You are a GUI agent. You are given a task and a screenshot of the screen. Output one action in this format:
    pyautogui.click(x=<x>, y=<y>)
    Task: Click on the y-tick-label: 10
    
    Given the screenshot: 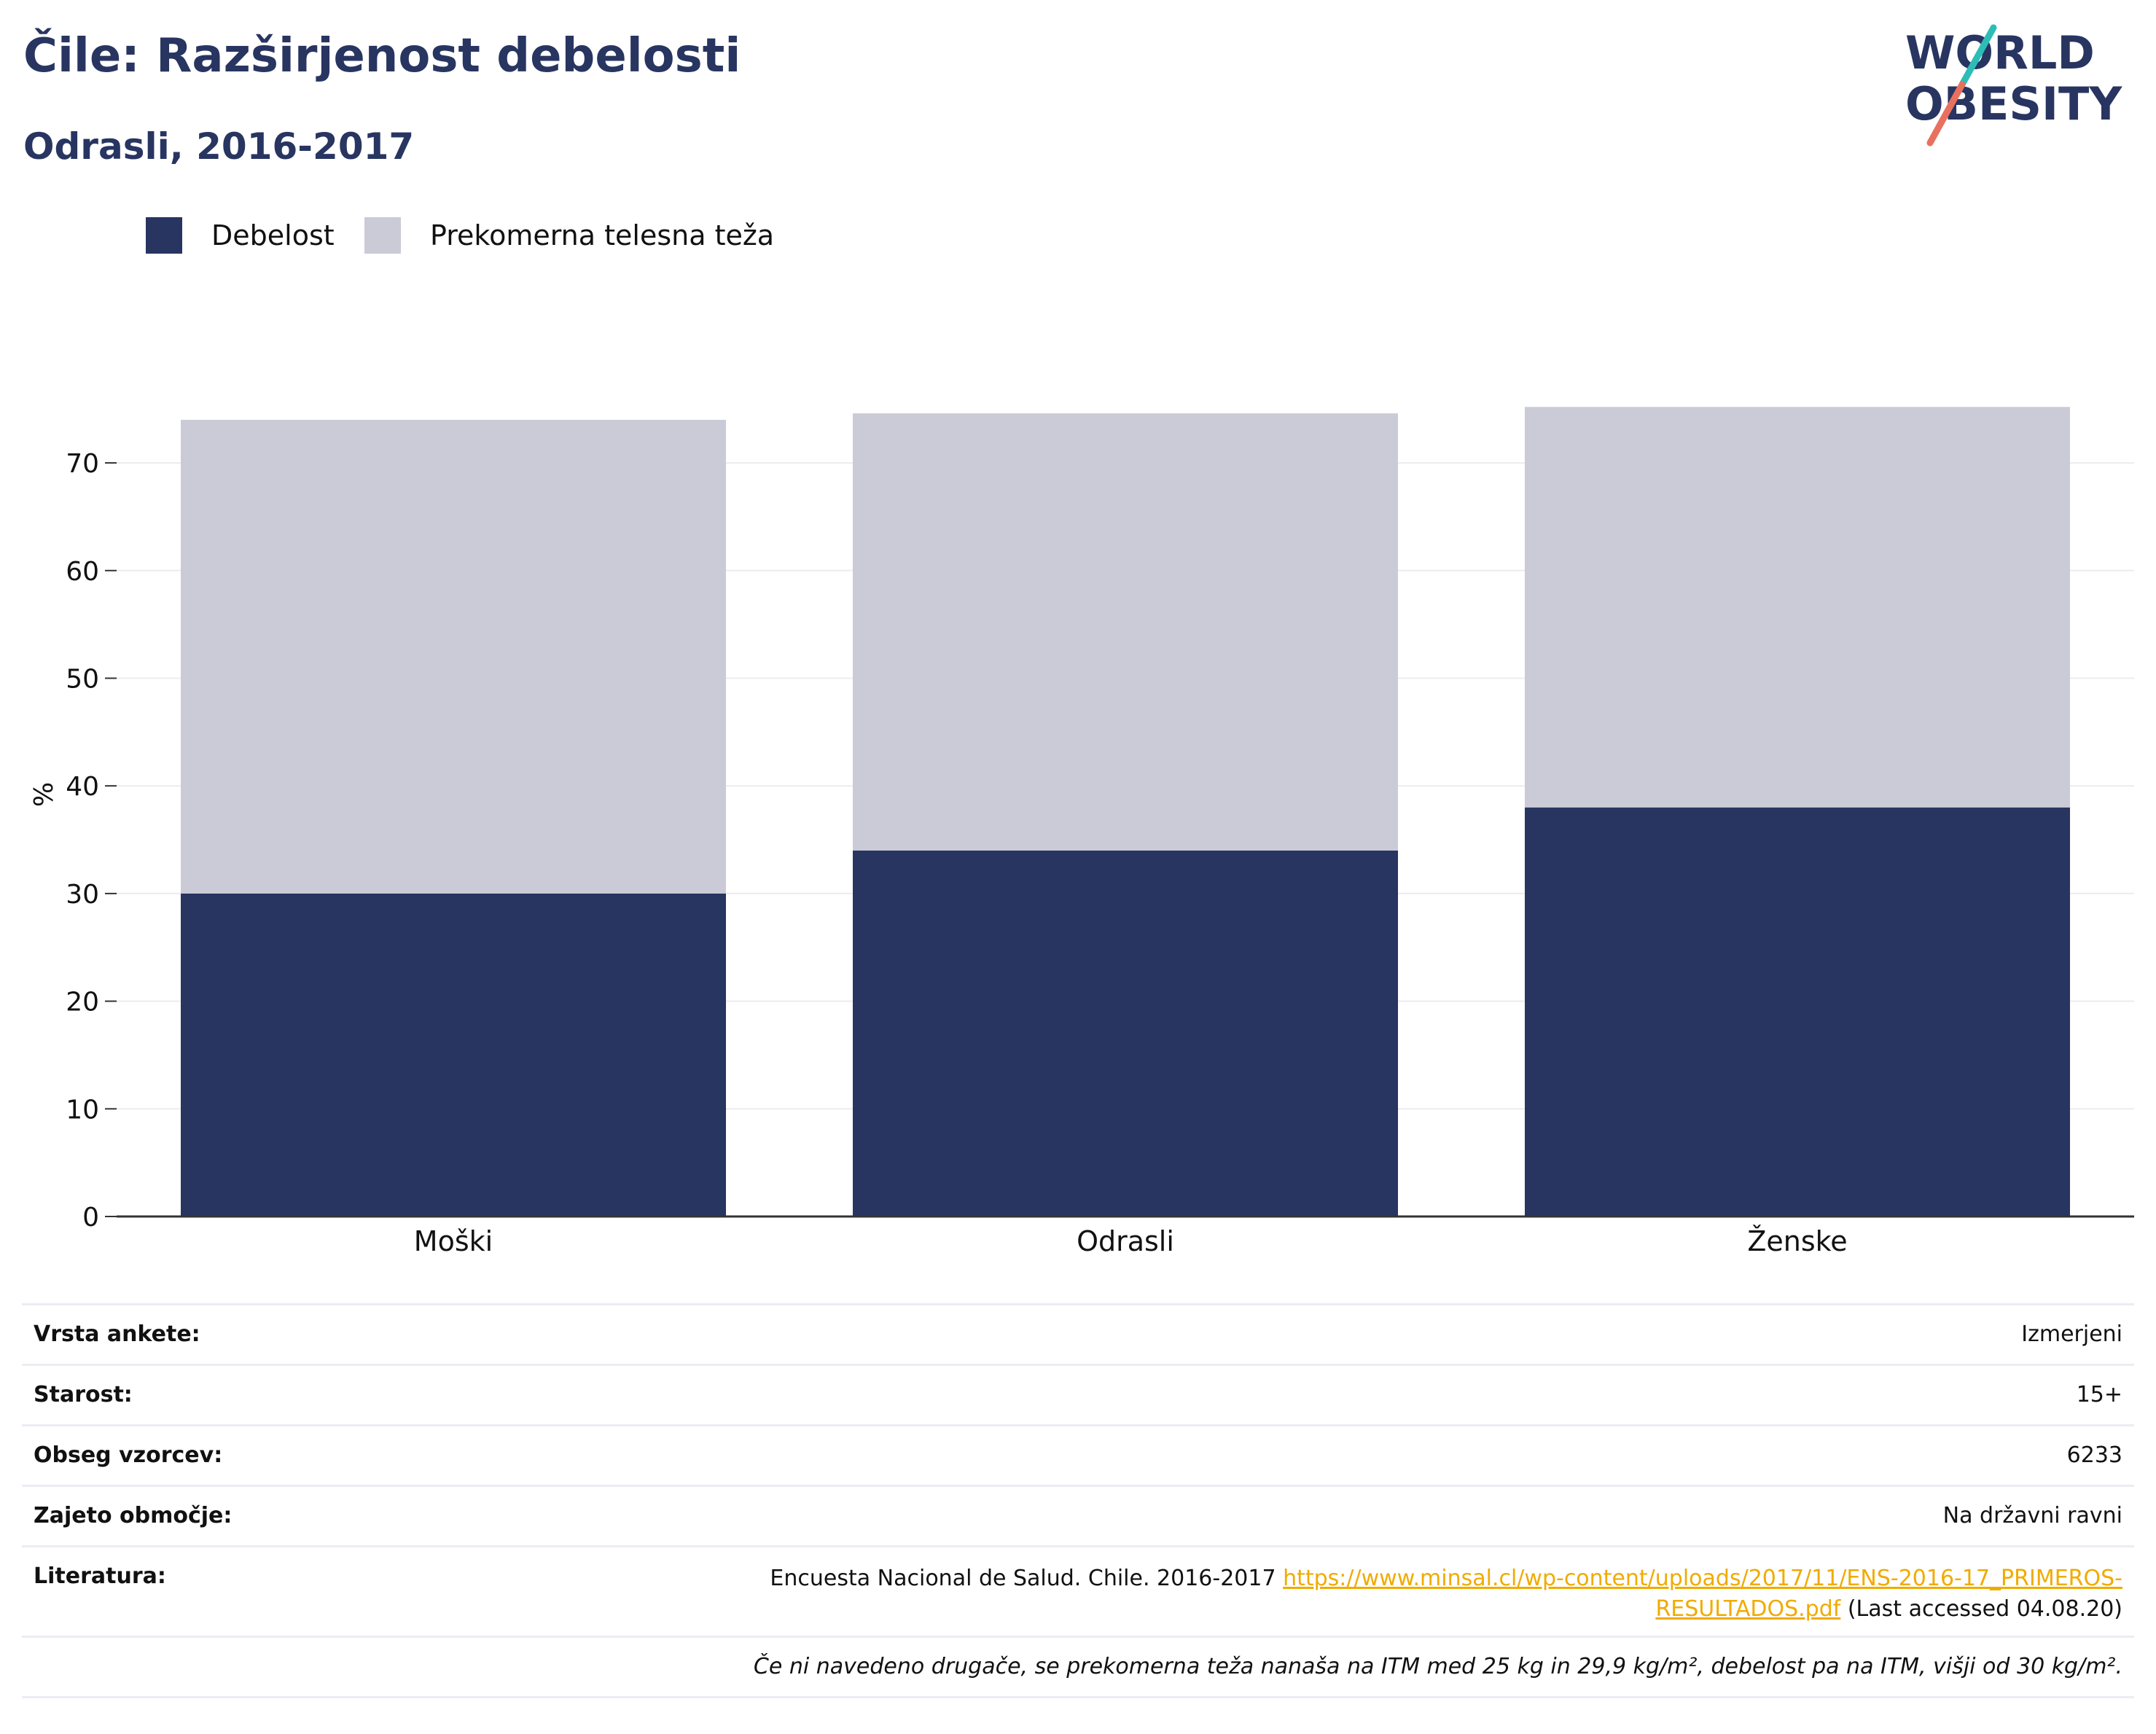 What is the action you would take?
    pyautogui.click(x=83, y=1110)
    